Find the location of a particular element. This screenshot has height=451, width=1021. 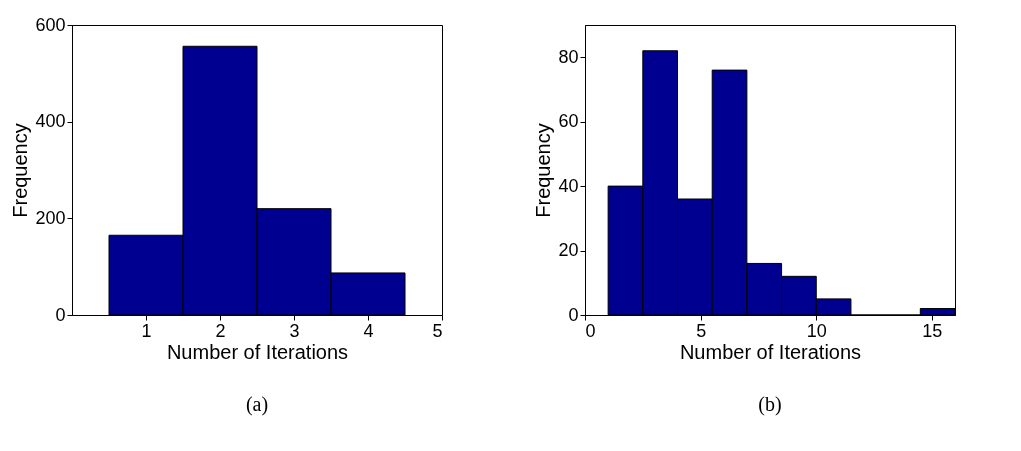

x-tick-label: 2 is located at coordinates (220, 330).